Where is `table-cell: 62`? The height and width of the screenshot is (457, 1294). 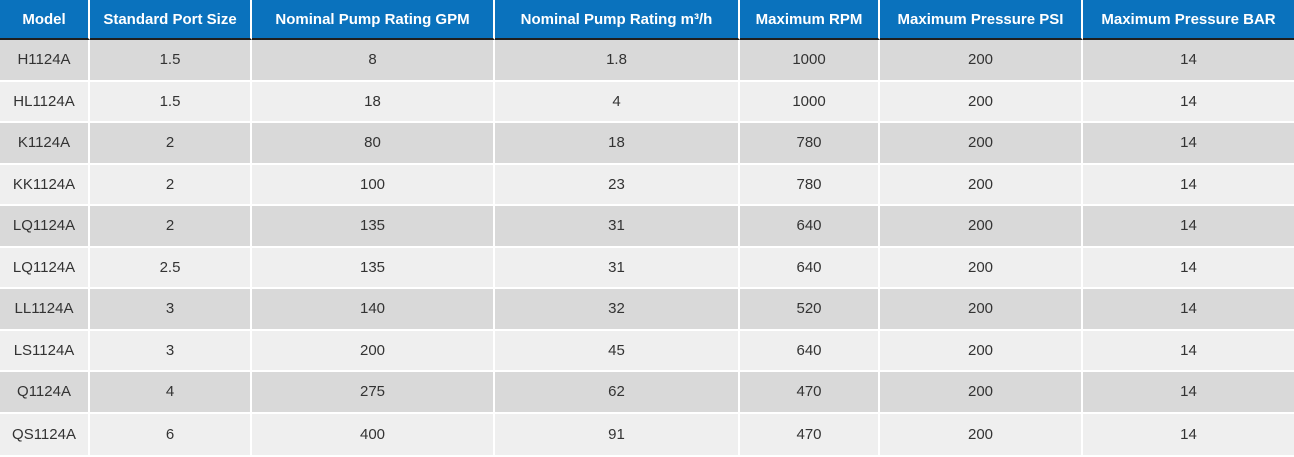 table-cell: 62 is located at coordinates (617, 393).